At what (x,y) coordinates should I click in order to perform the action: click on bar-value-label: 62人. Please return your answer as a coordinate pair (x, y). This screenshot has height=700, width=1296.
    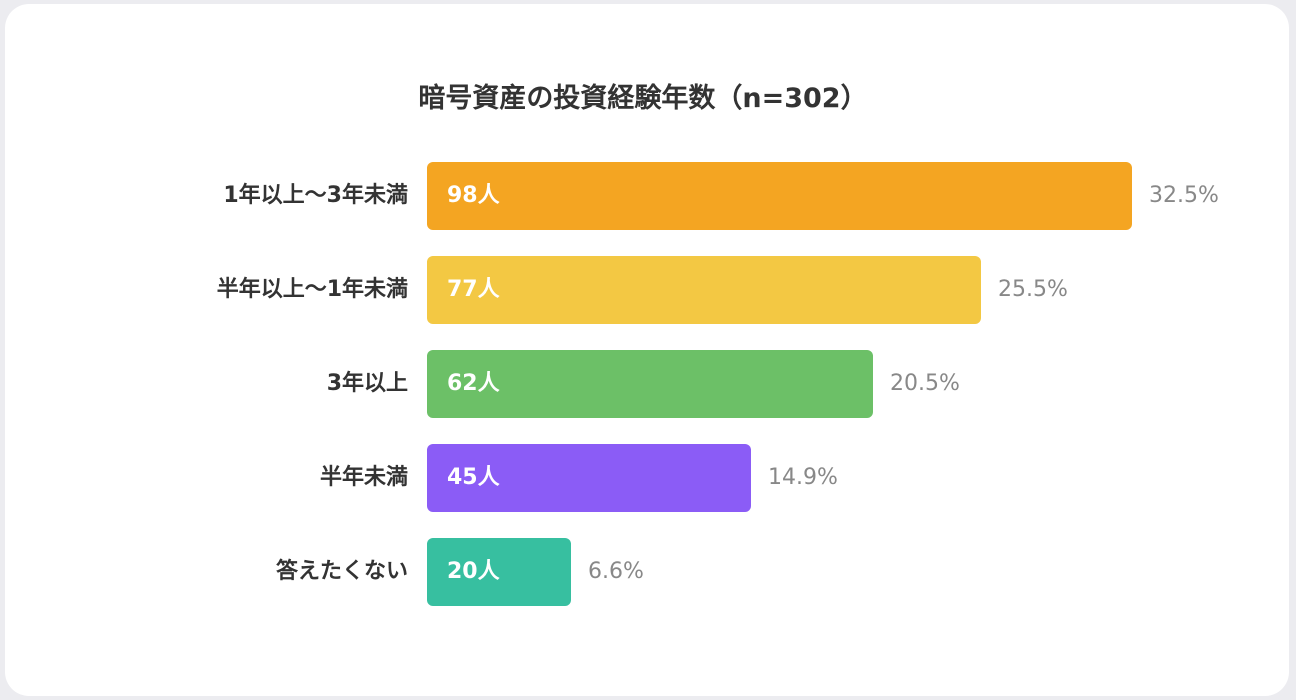
    Looking at the image, I should click on (473, 383).